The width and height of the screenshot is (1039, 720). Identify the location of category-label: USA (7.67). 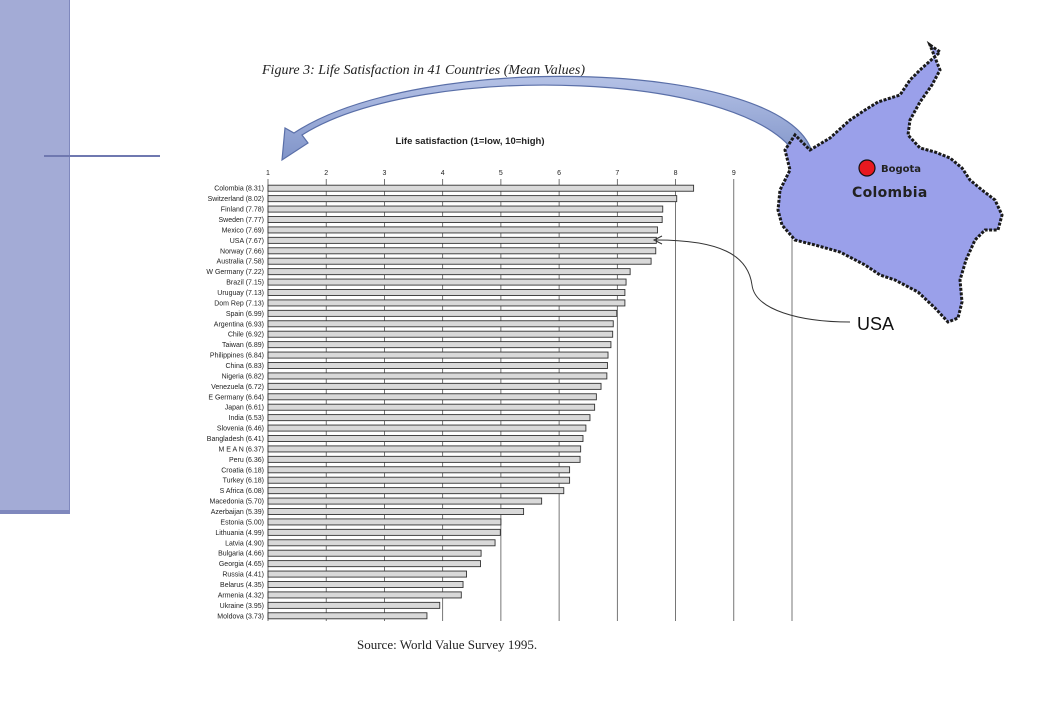
(247, 241).